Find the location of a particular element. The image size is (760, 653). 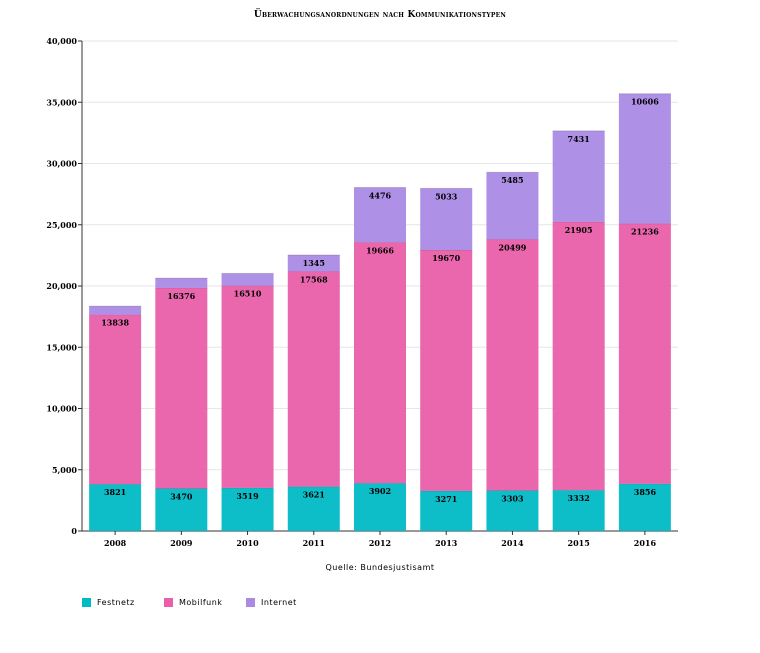

data-label: 3856 is located at coordinates (645, 492).